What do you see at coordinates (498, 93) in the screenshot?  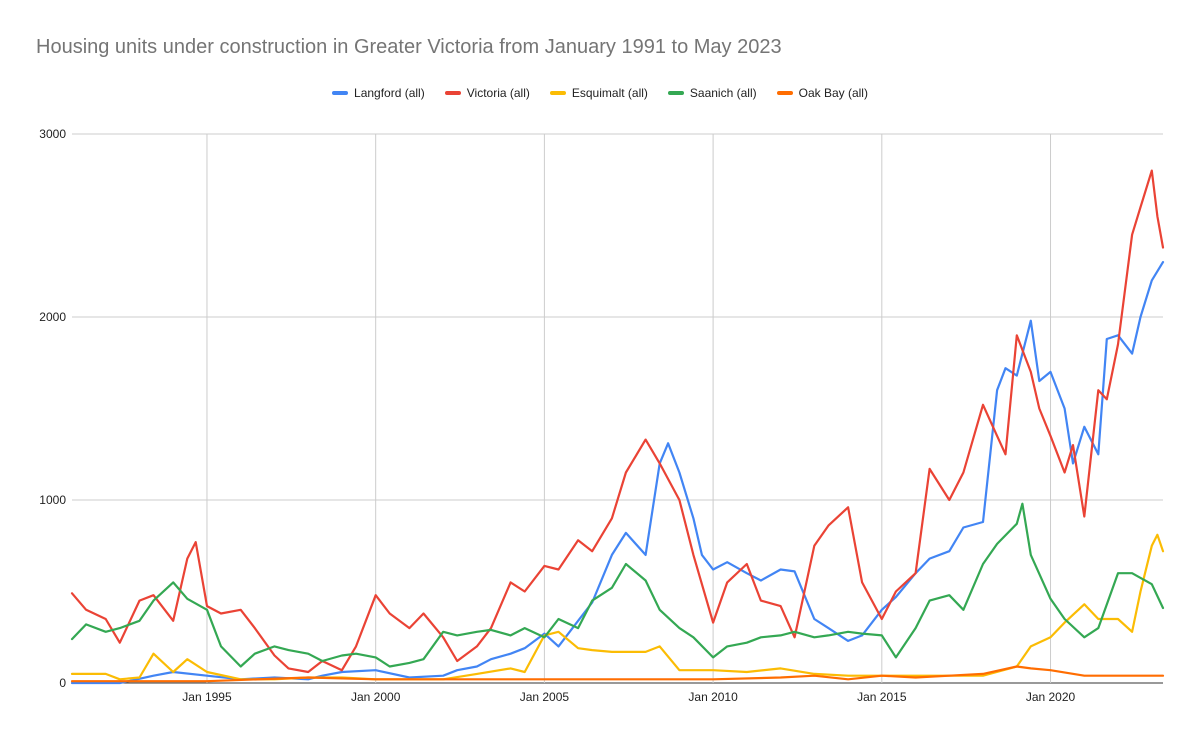 I see `legend-label: Victoria (all)` at bounding box center [498, 93].